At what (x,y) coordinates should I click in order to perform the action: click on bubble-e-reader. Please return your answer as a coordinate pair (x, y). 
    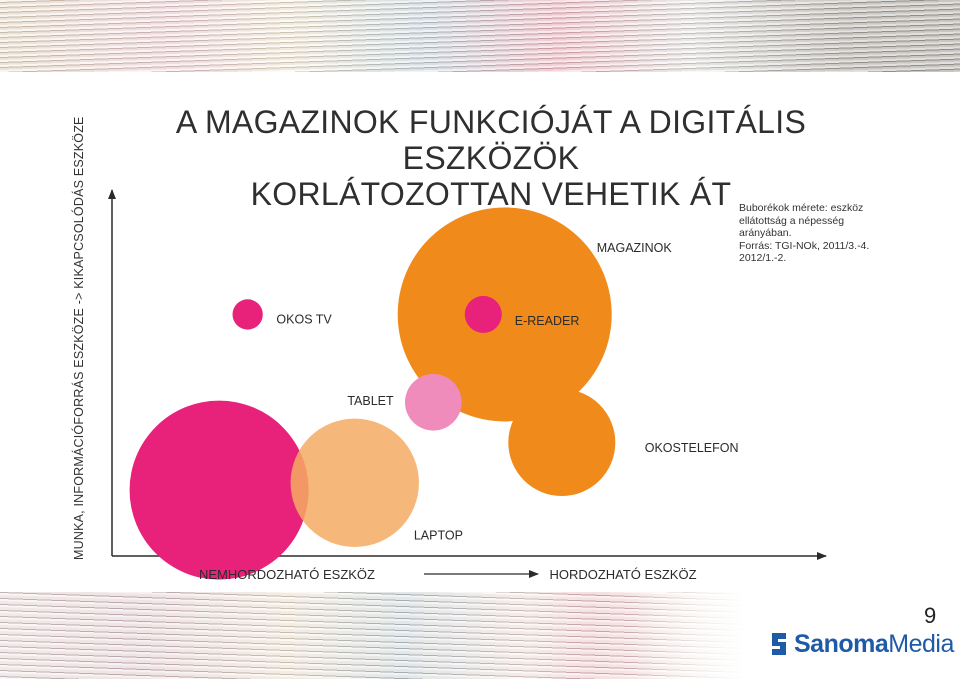
    Looking at the image, I should click on (483, 314).